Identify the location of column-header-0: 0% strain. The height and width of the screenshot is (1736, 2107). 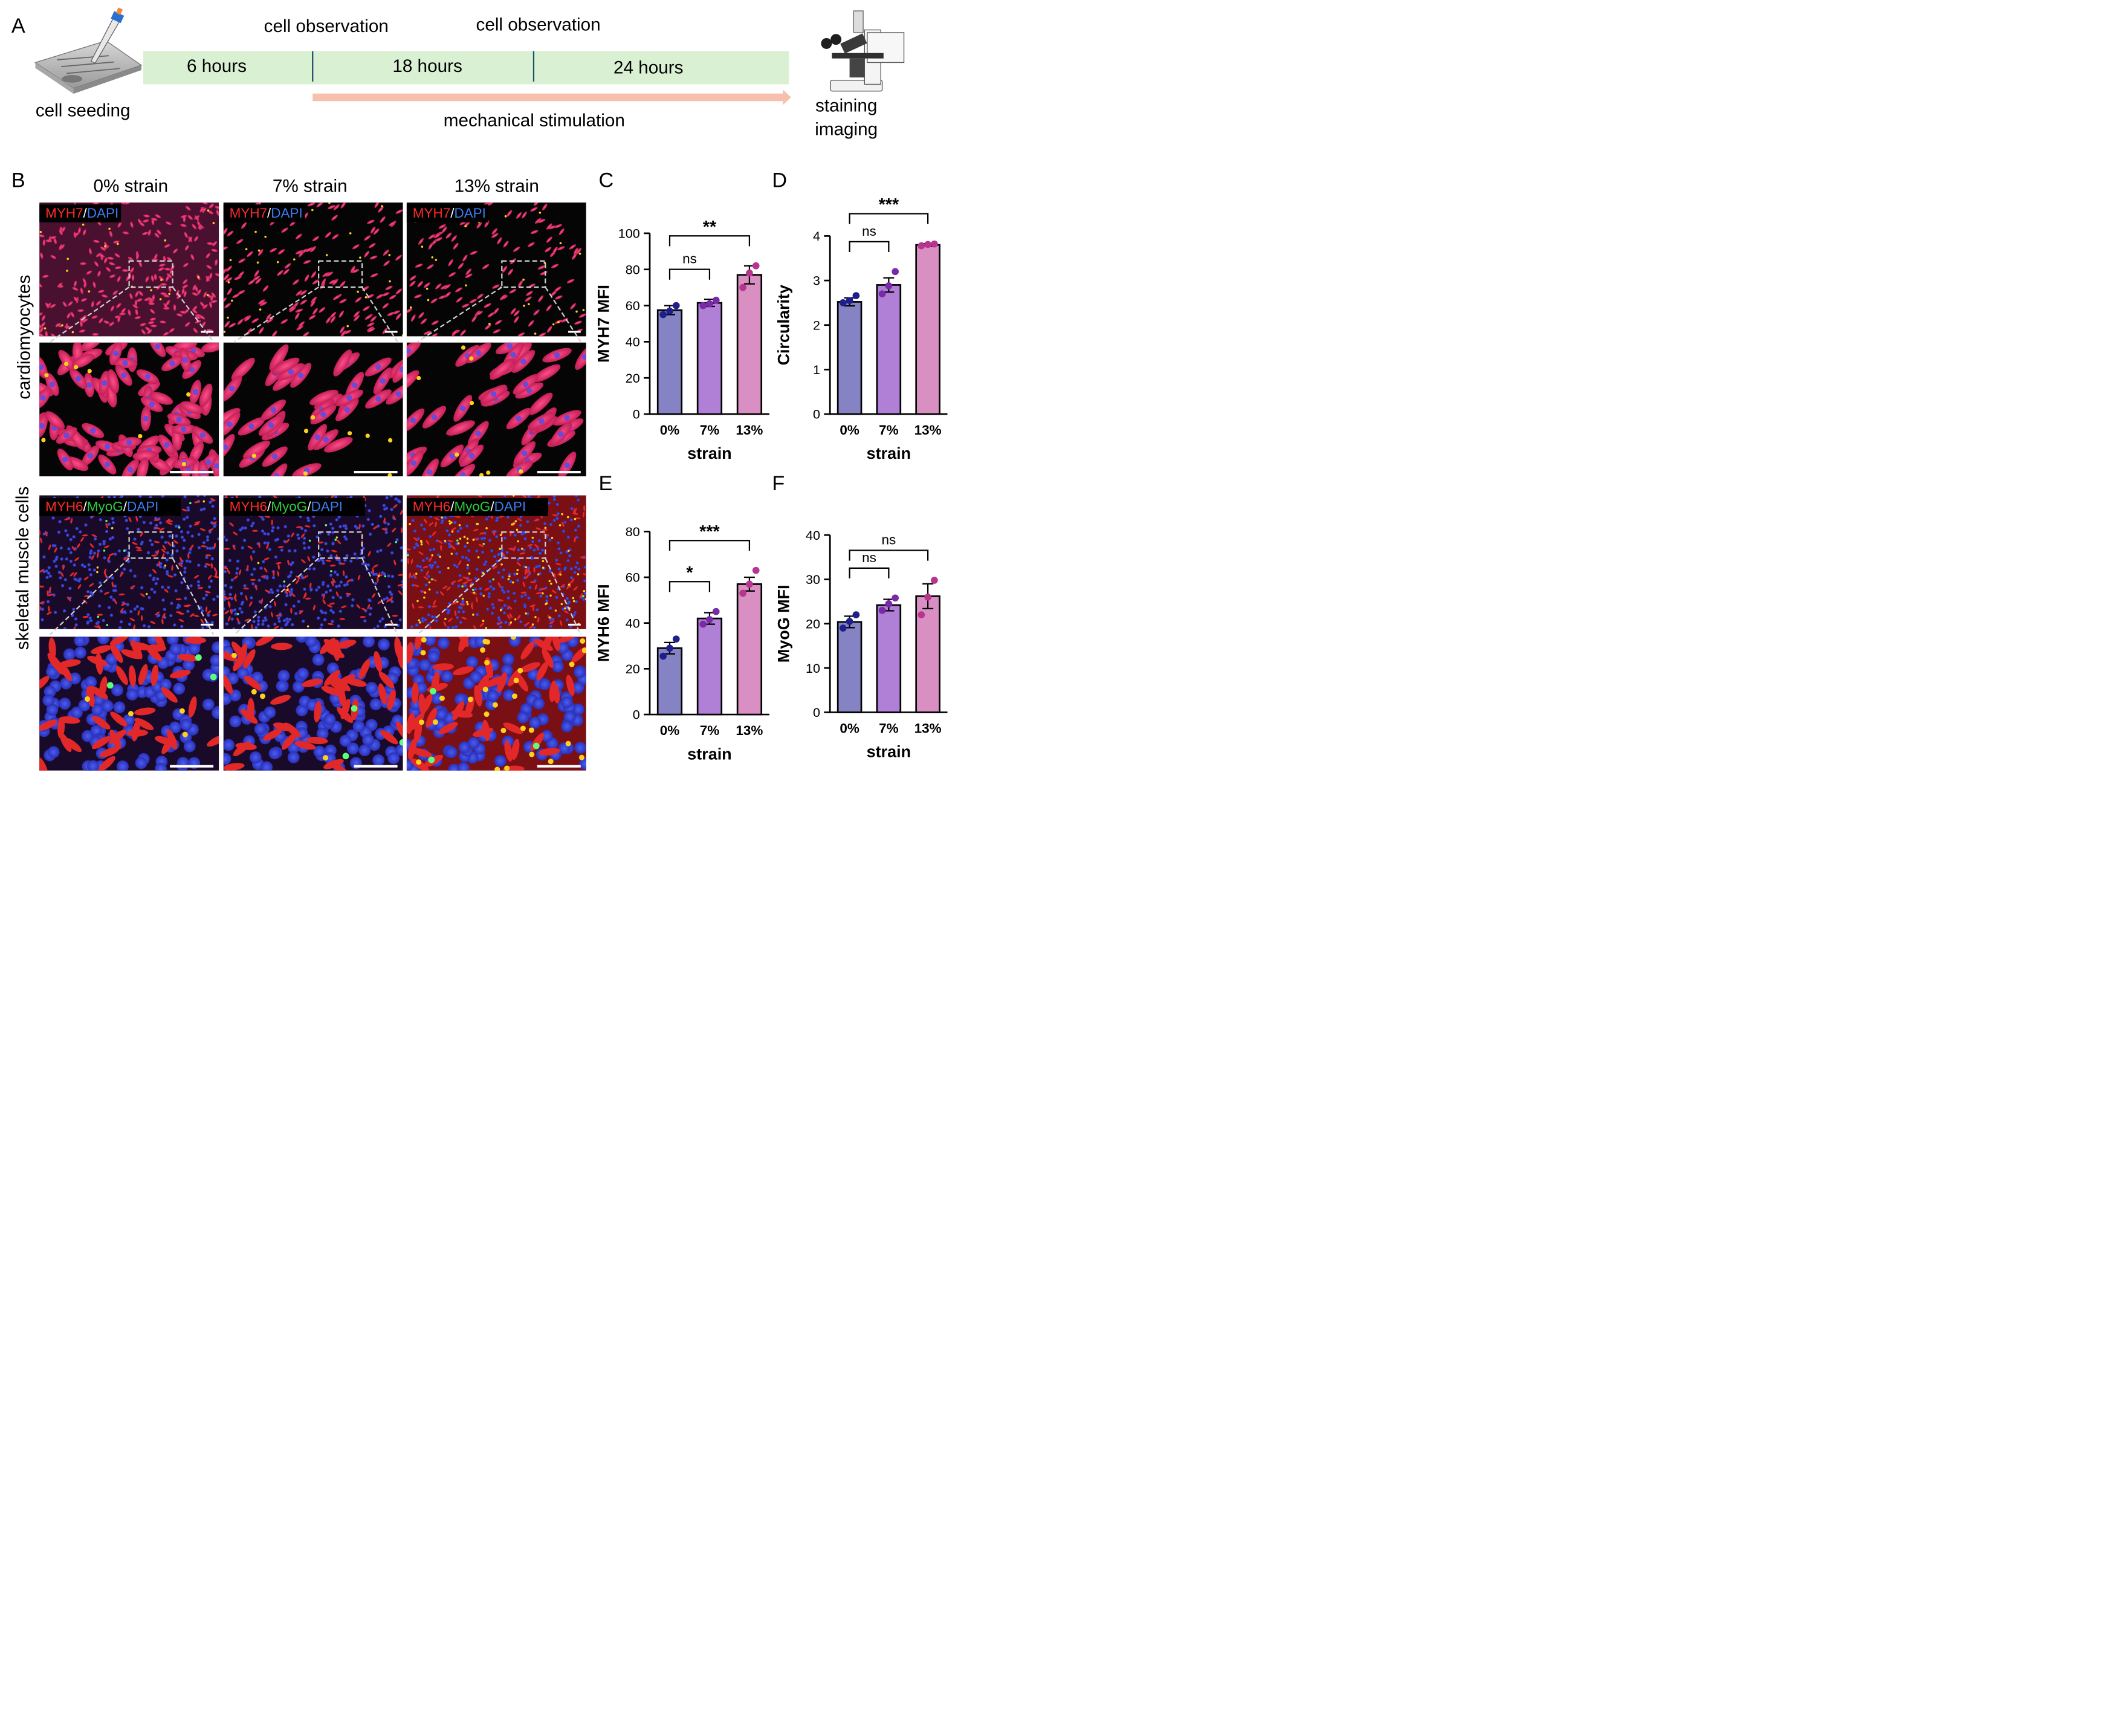
(131, 186).